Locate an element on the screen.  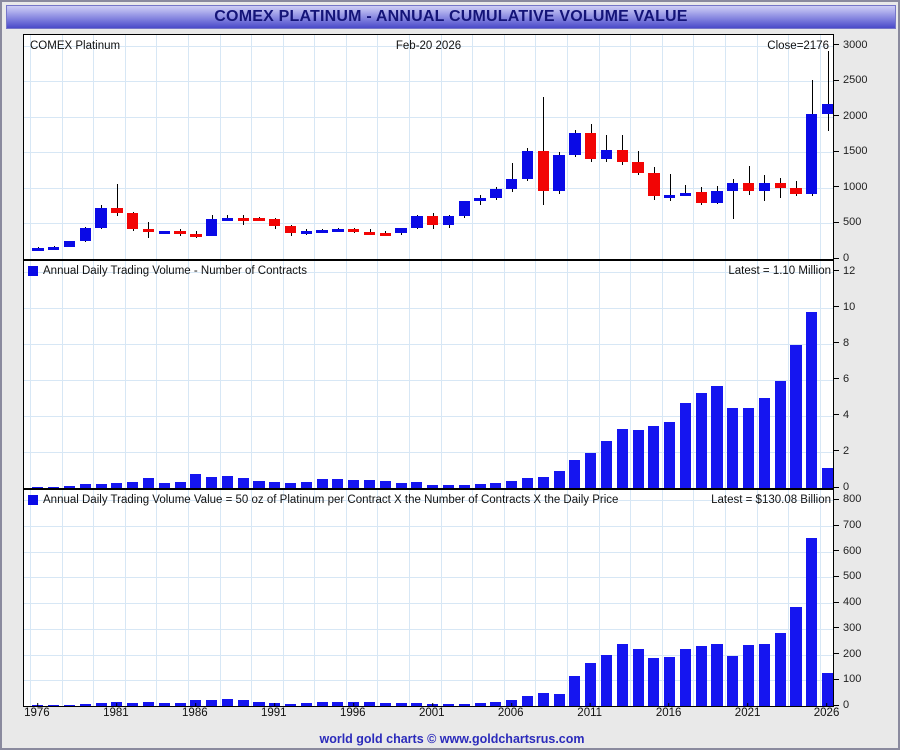
contracts-y-tick: 12 is located at coordinates (844, 271).